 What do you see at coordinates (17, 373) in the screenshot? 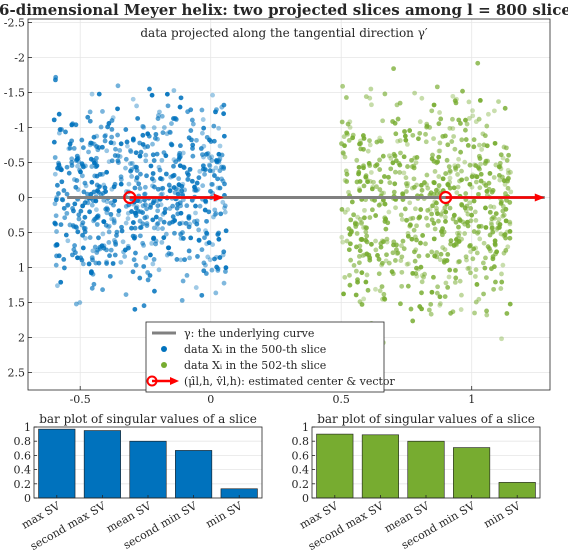
I see `y-tick-label: 2.5` at bounding box center [17, 373].